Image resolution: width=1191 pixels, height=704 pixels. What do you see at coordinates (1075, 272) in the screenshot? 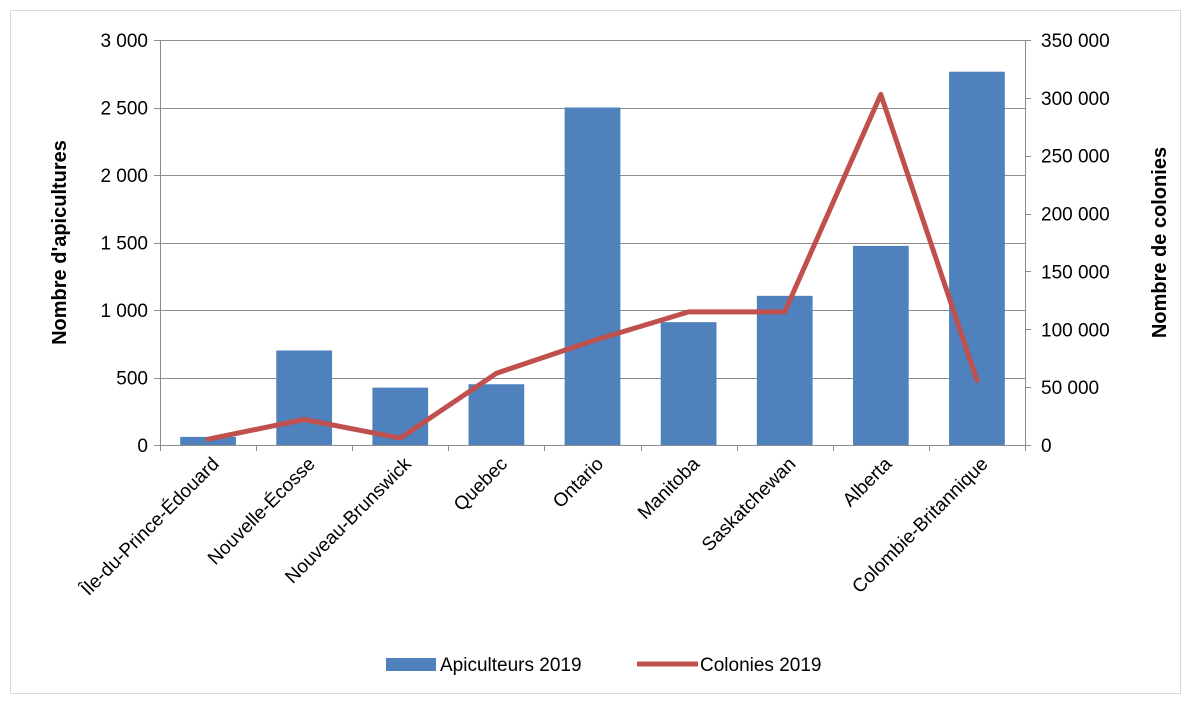
I see `y2-tick-label: 150 000` at bounding box center [1075, 272].